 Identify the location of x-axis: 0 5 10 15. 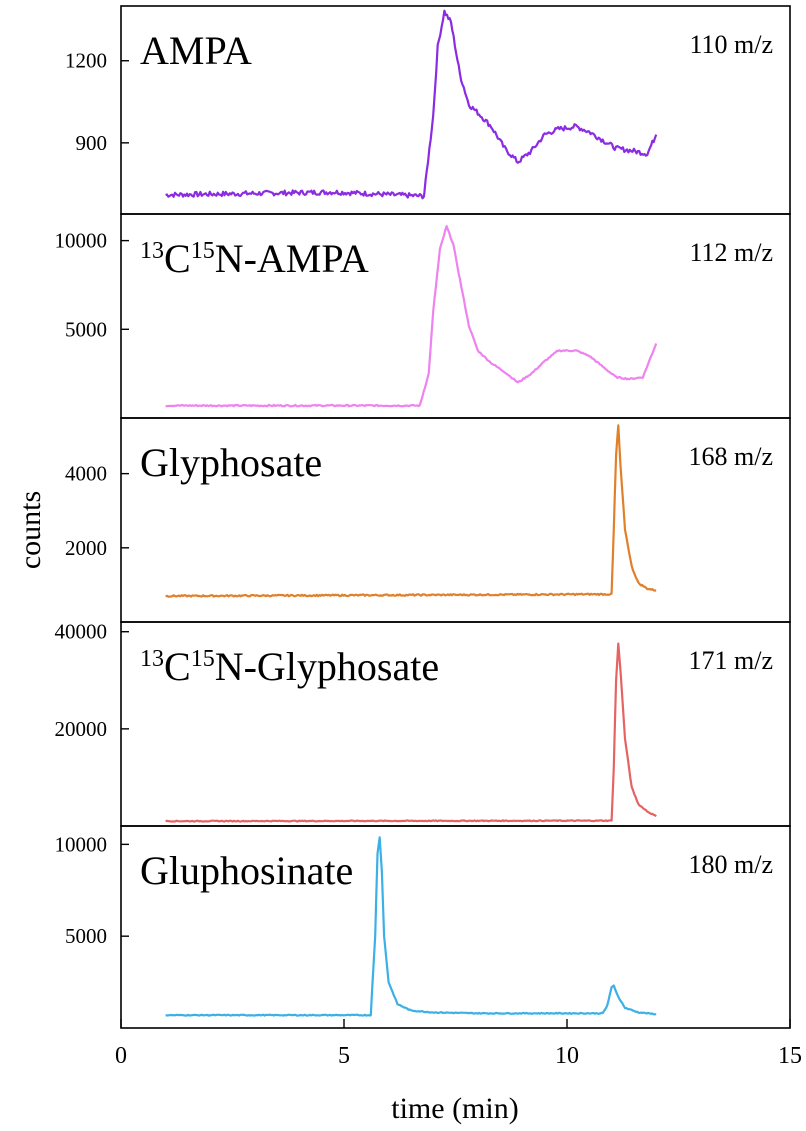
(458, 1044).